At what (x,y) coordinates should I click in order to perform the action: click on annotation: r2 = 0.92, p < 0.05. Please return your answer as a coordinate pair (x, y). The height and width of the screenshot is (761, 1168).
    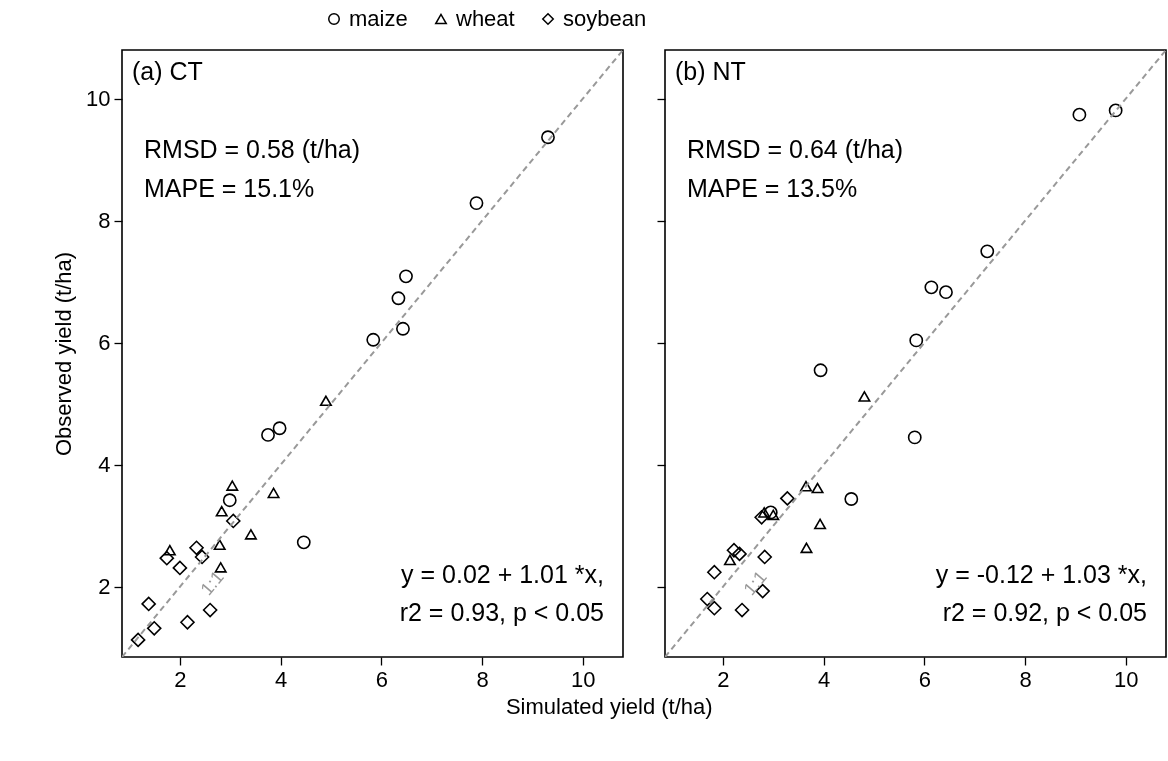
    Looking at the image, I should click on (1044, 612).